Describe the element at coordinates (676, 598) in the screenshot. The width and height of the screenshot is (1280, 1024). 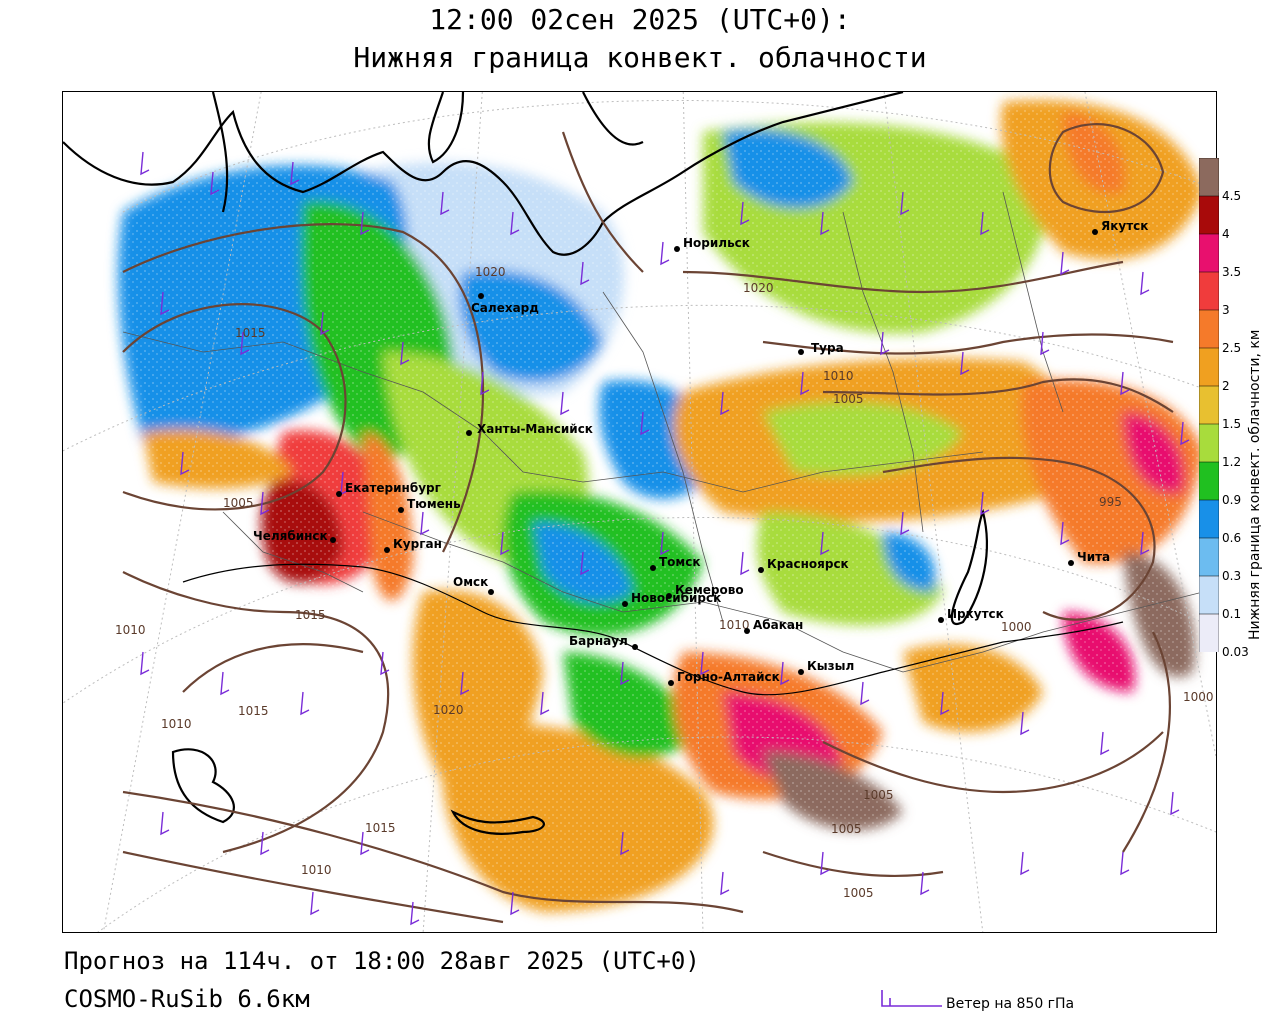
I see `city-label: Новосибирск` at that location.